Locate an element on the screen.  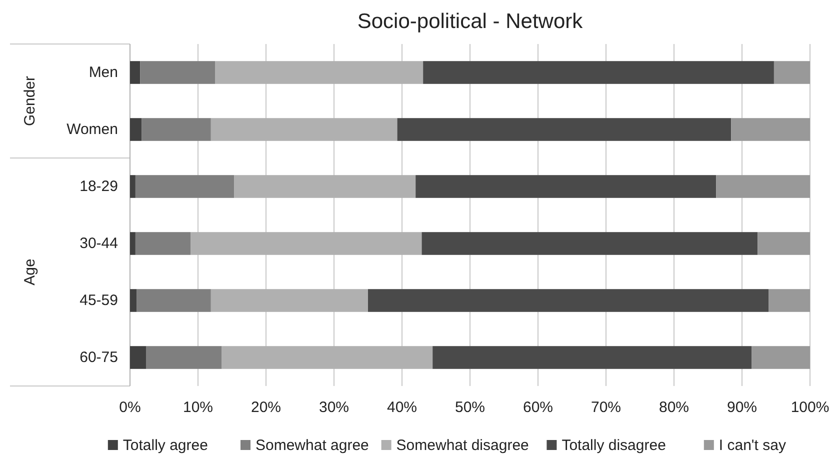
legend-label: Totally agree is located at coordinates (165, 445).